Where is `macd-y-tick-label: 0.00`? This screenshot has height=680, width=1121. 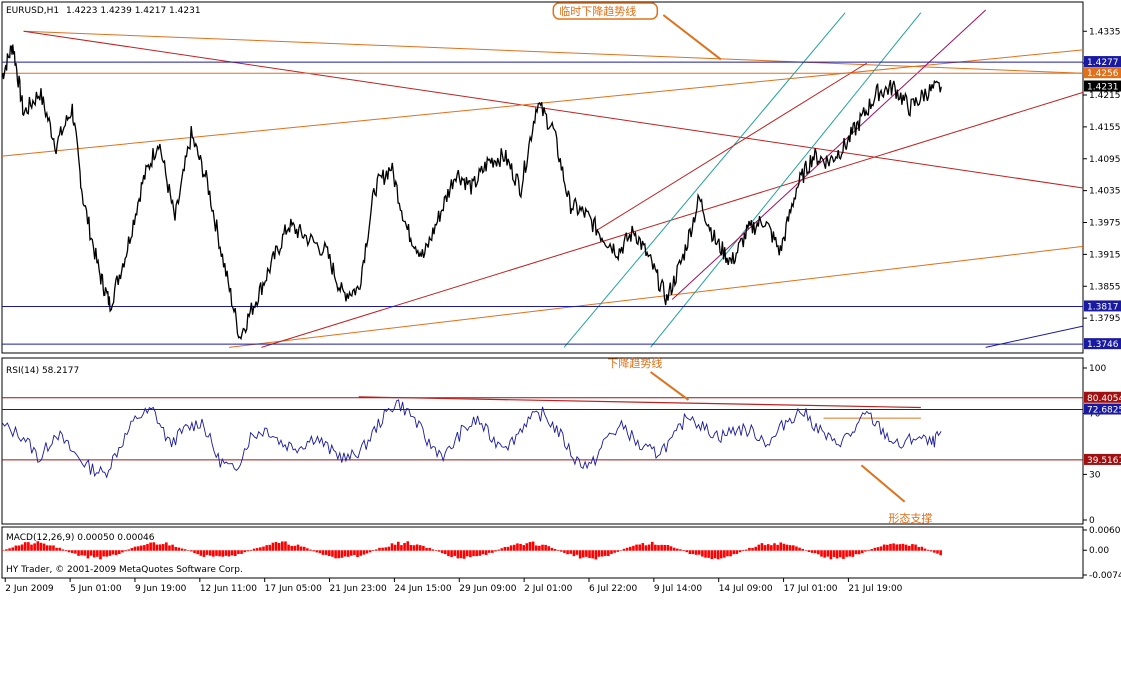 macd-y-tick-label: 0.00 is located at coordinates (1099, 551).